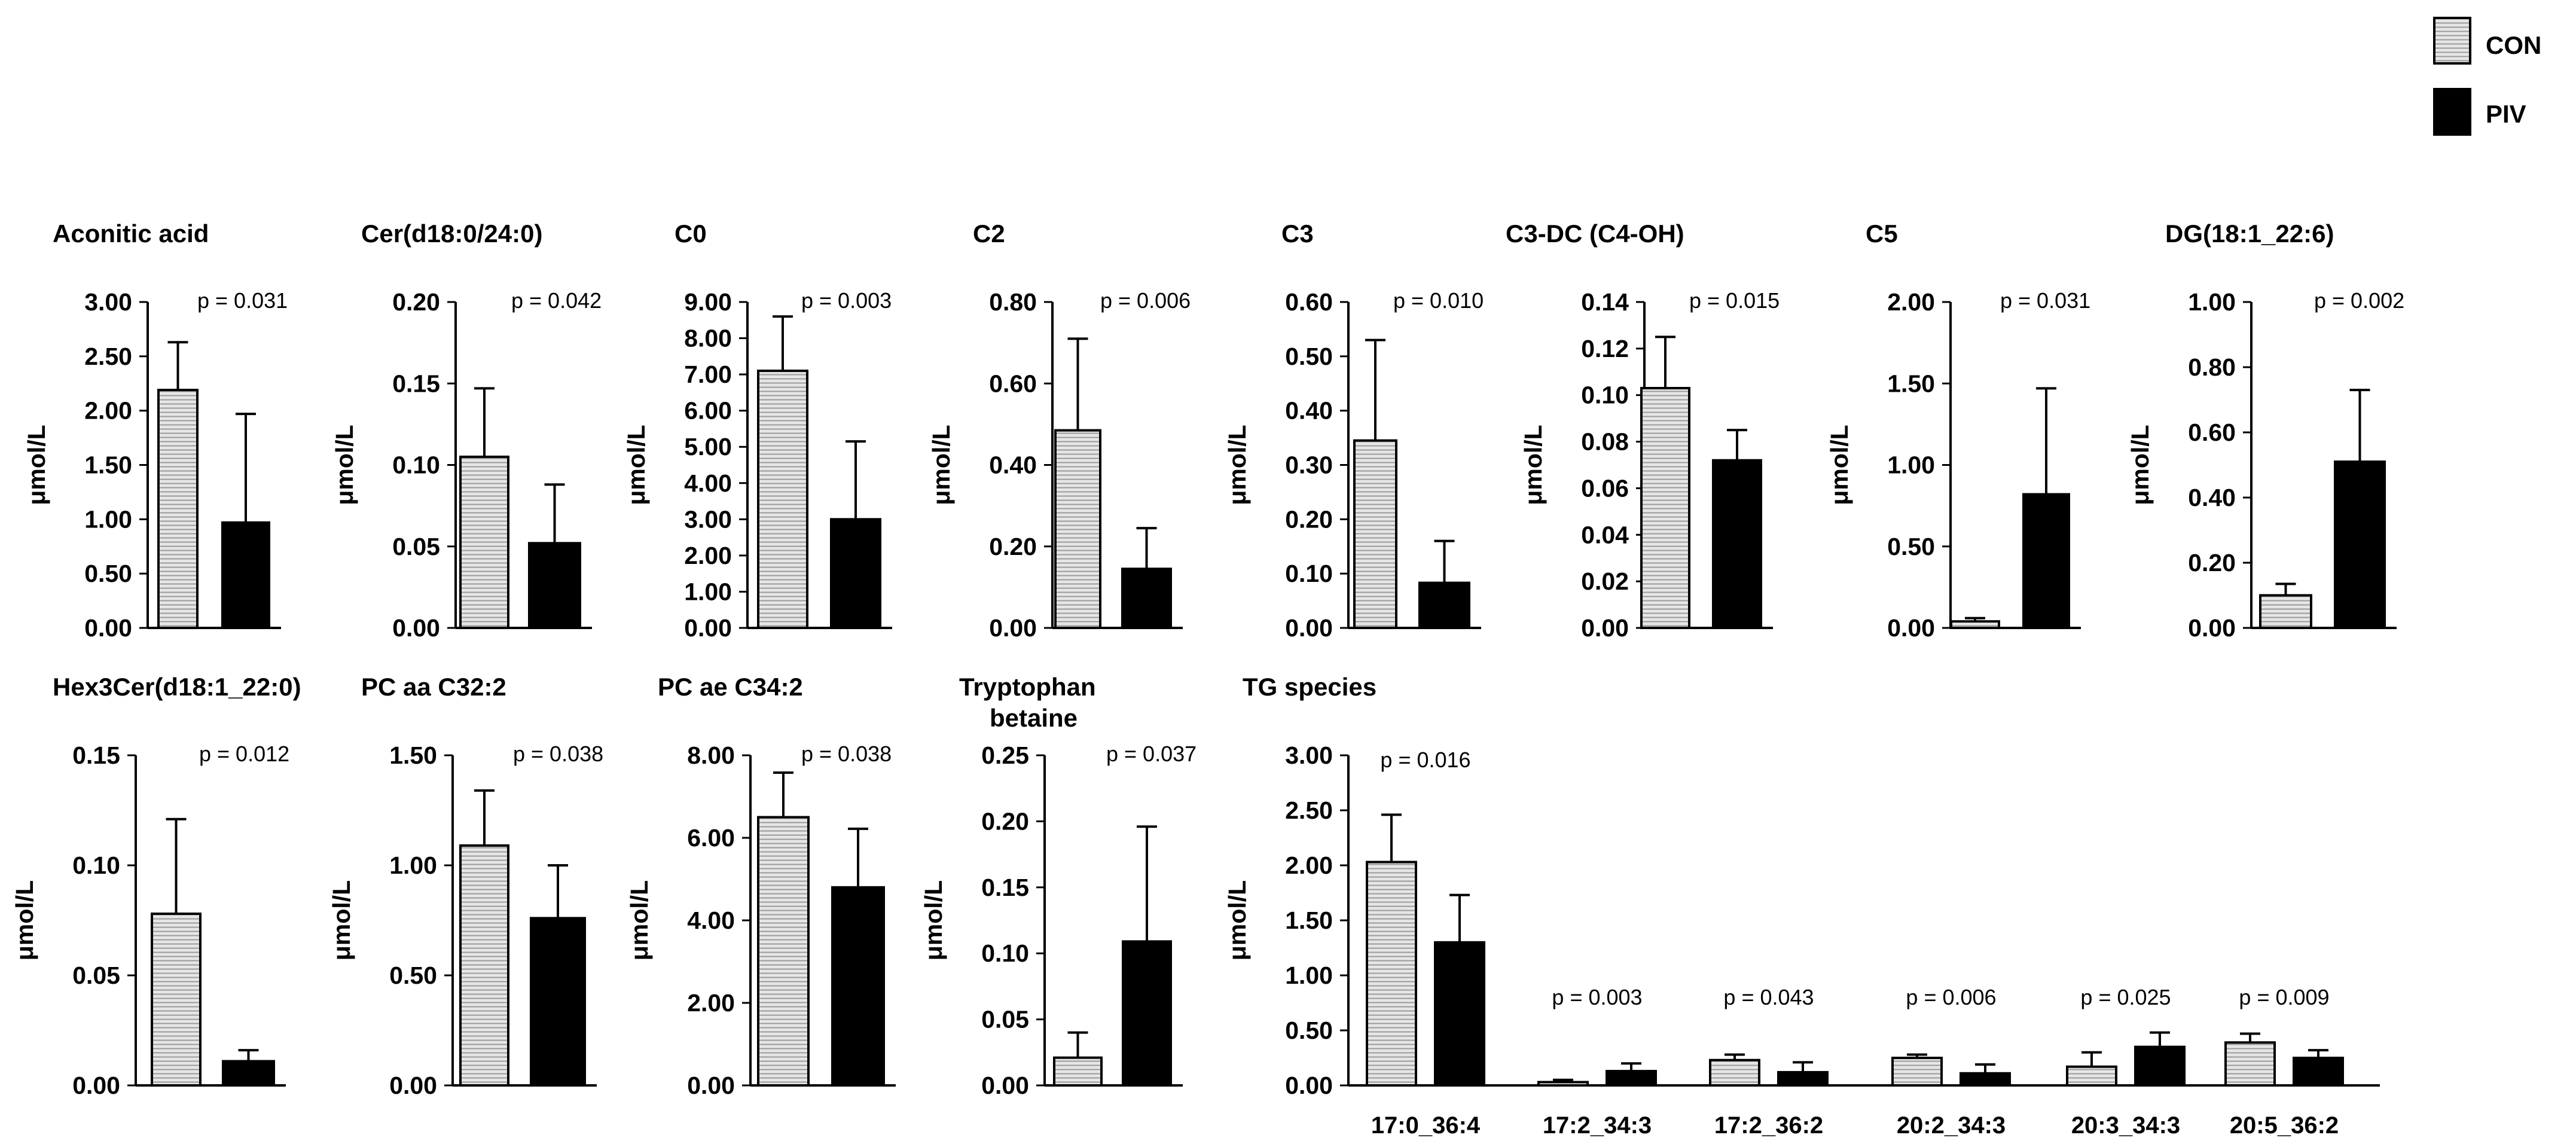 The height and width of the screenshot is (1147, 2576). I want to click on p-value-label: p = 0.015, so click(1734, 300).